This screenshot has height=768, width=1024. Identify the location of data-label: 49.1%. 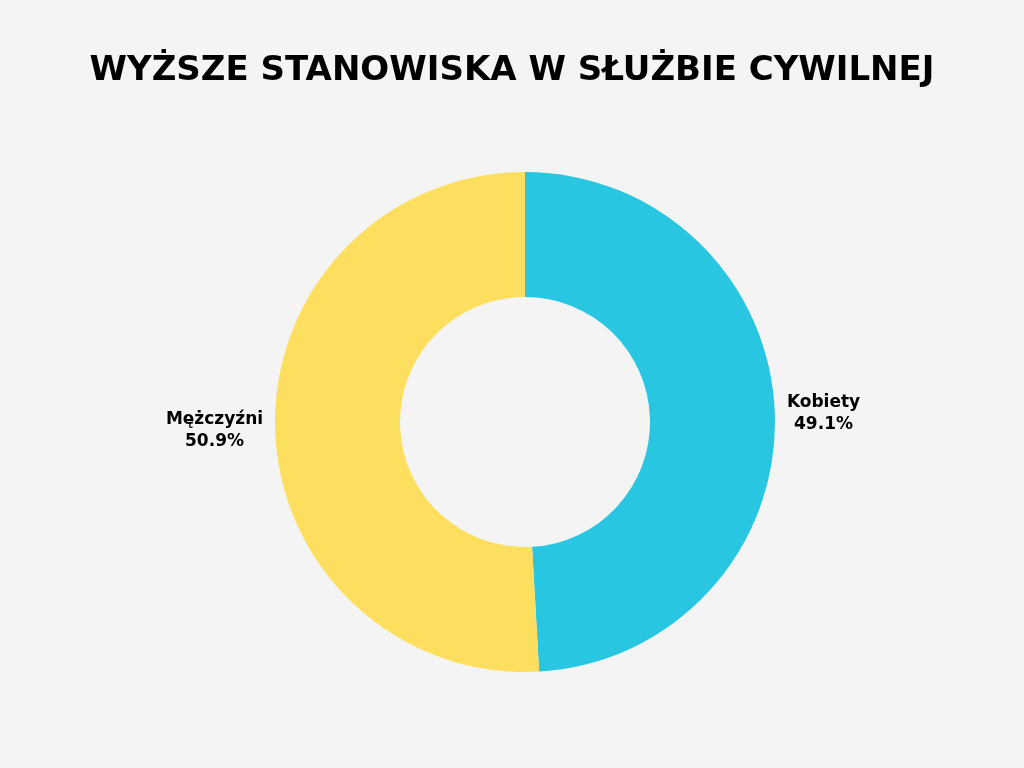
(824, 423).